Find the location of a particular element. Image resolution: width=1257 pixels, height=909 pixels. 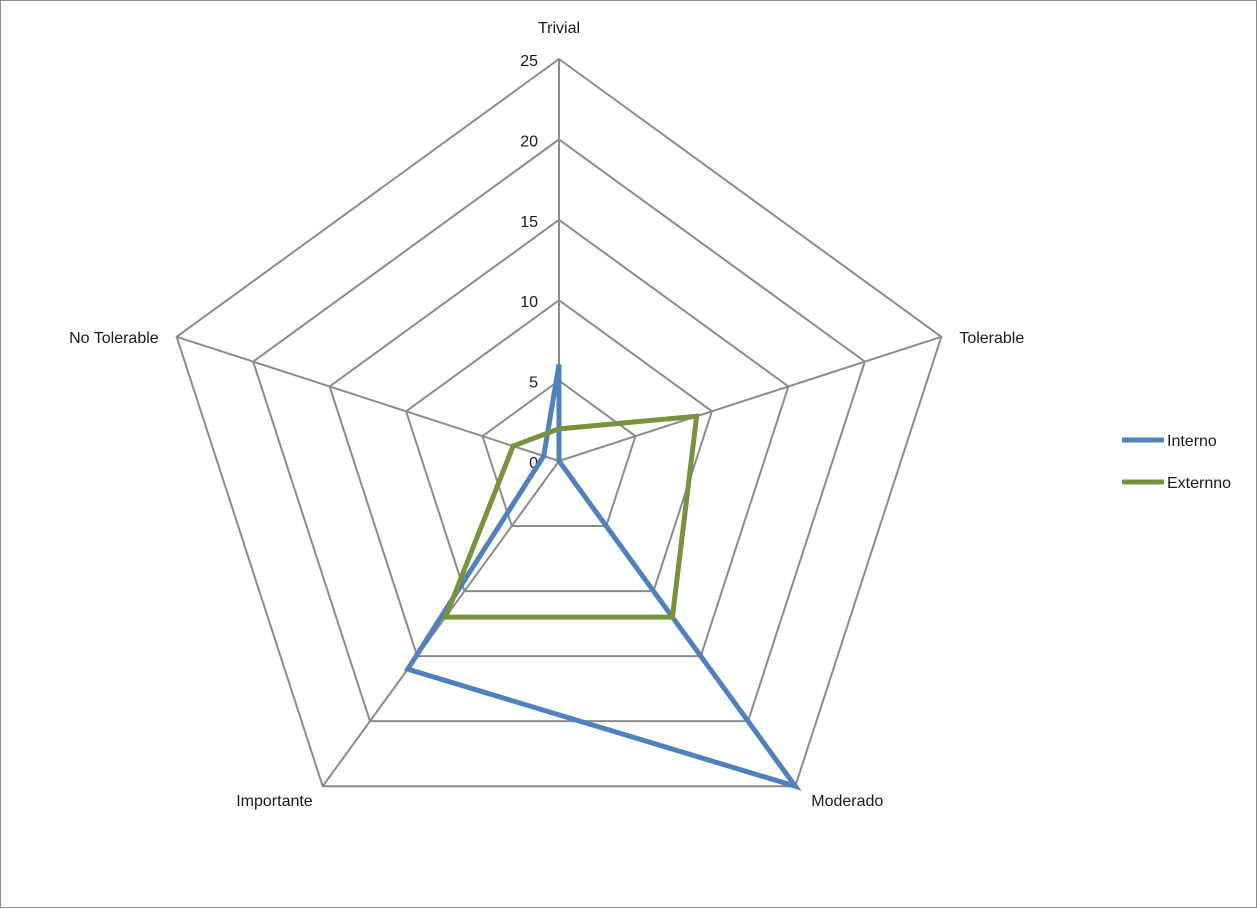

category-label: Tolerable is located at coordinates (991, 338).